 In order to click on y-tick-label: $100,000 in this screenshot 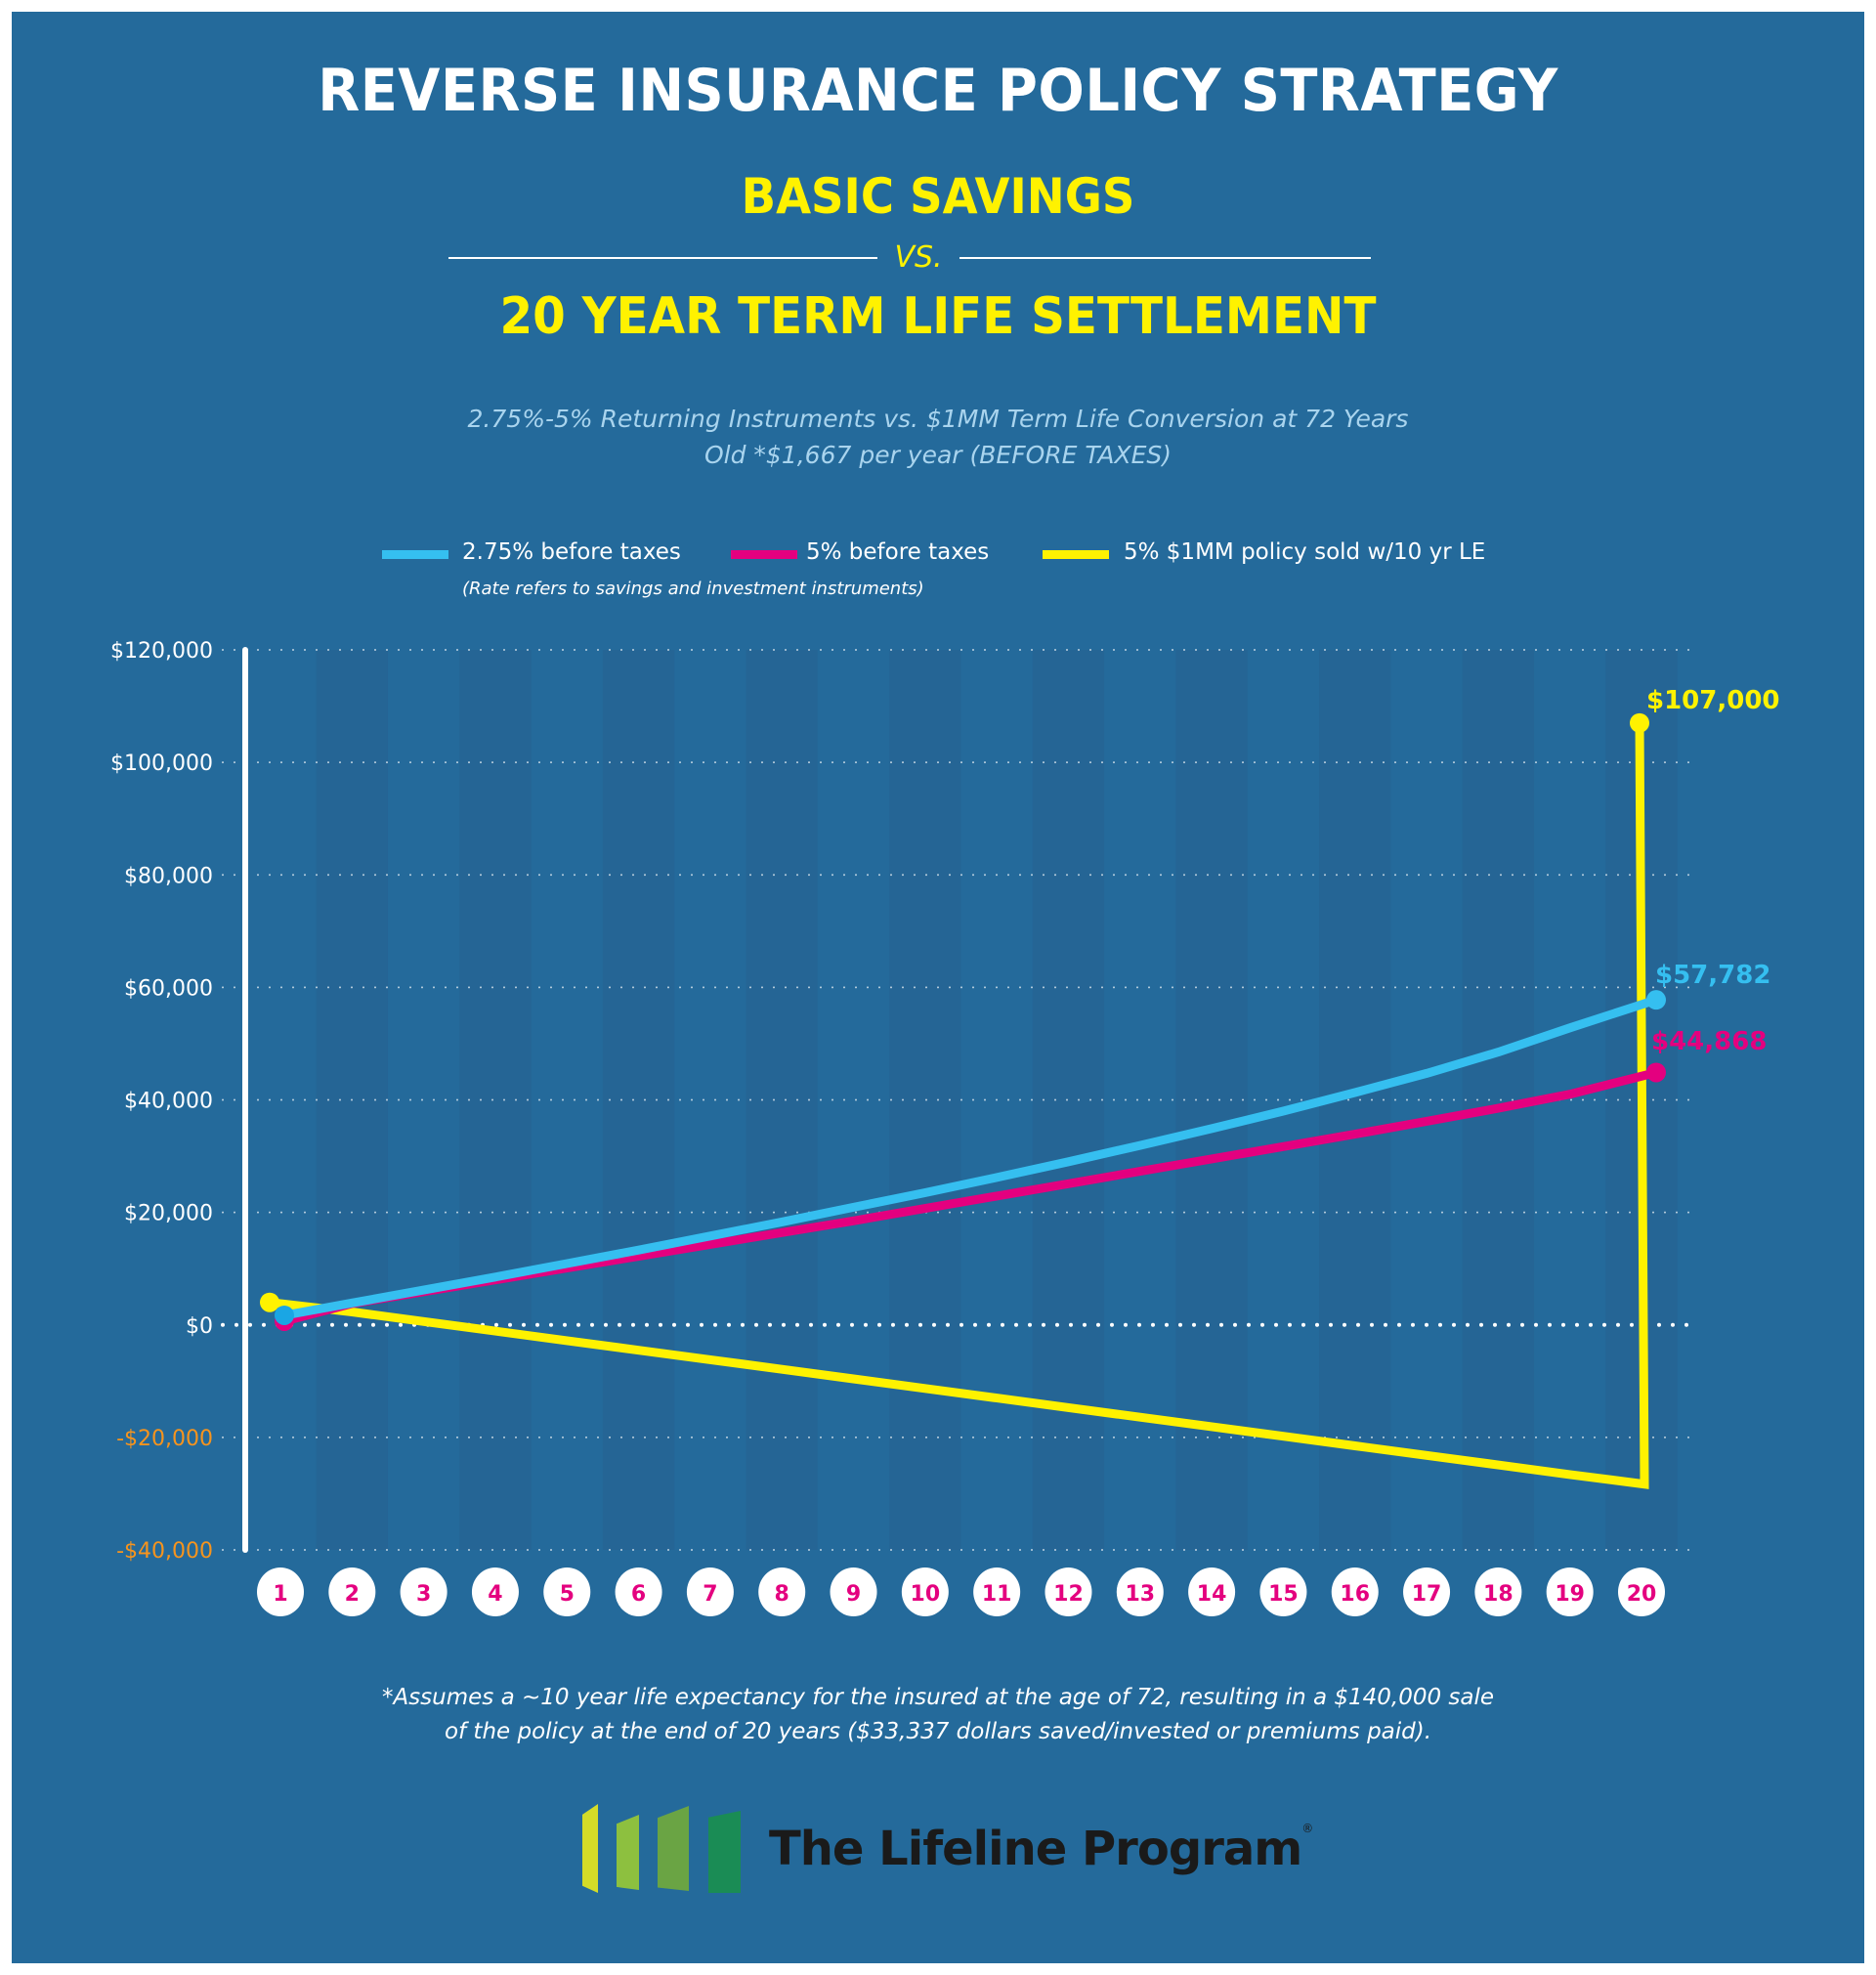, I will do `click(161, 763)`.